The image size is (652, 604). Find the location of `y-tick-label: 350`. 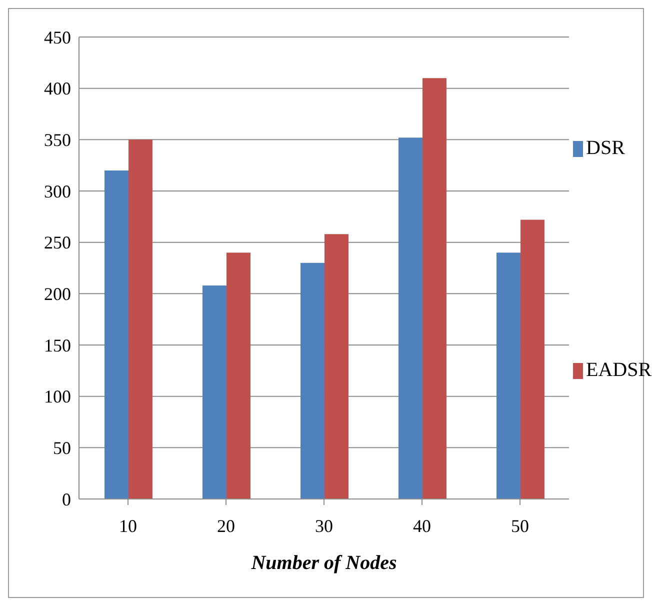

y-tick-label: 350 is located at coordinates (57, 140).